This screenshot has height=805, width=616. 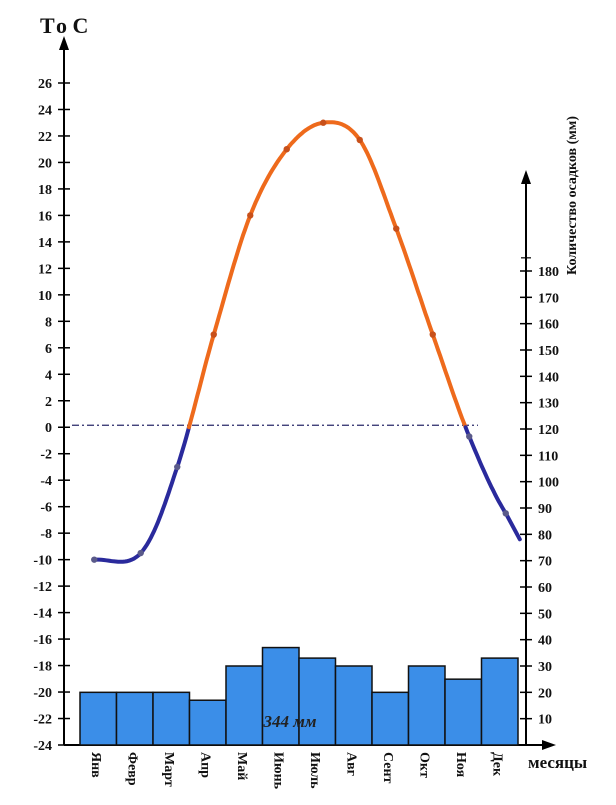 What do you see at coordinates (545, 693) in the screenshot?
I see `precipitation-tick-label: 20` at bounding box center [545, 693].